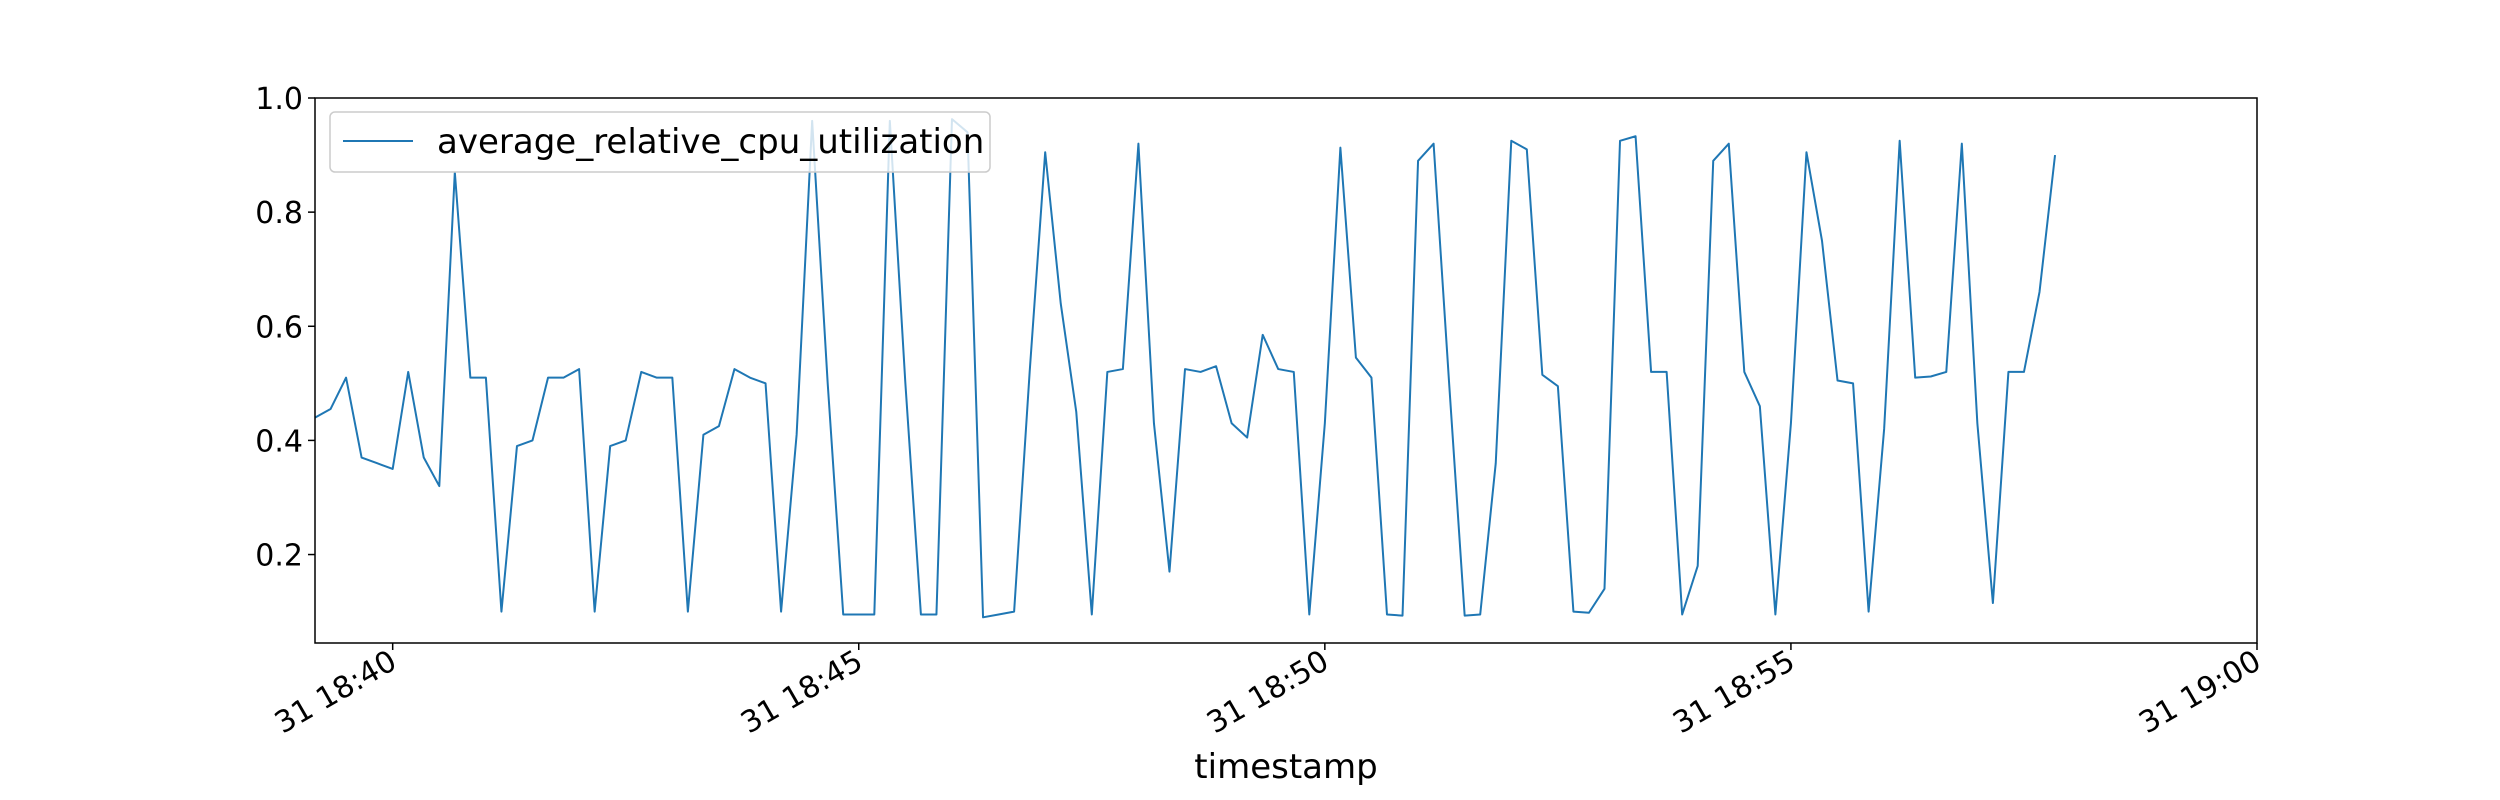 The image size is (2500, 800). What do you see at coordinates (710, 142) in the screenshot?
I see `legend-label: average_relative_cpu_utilization` at bounding box center [710, 142].